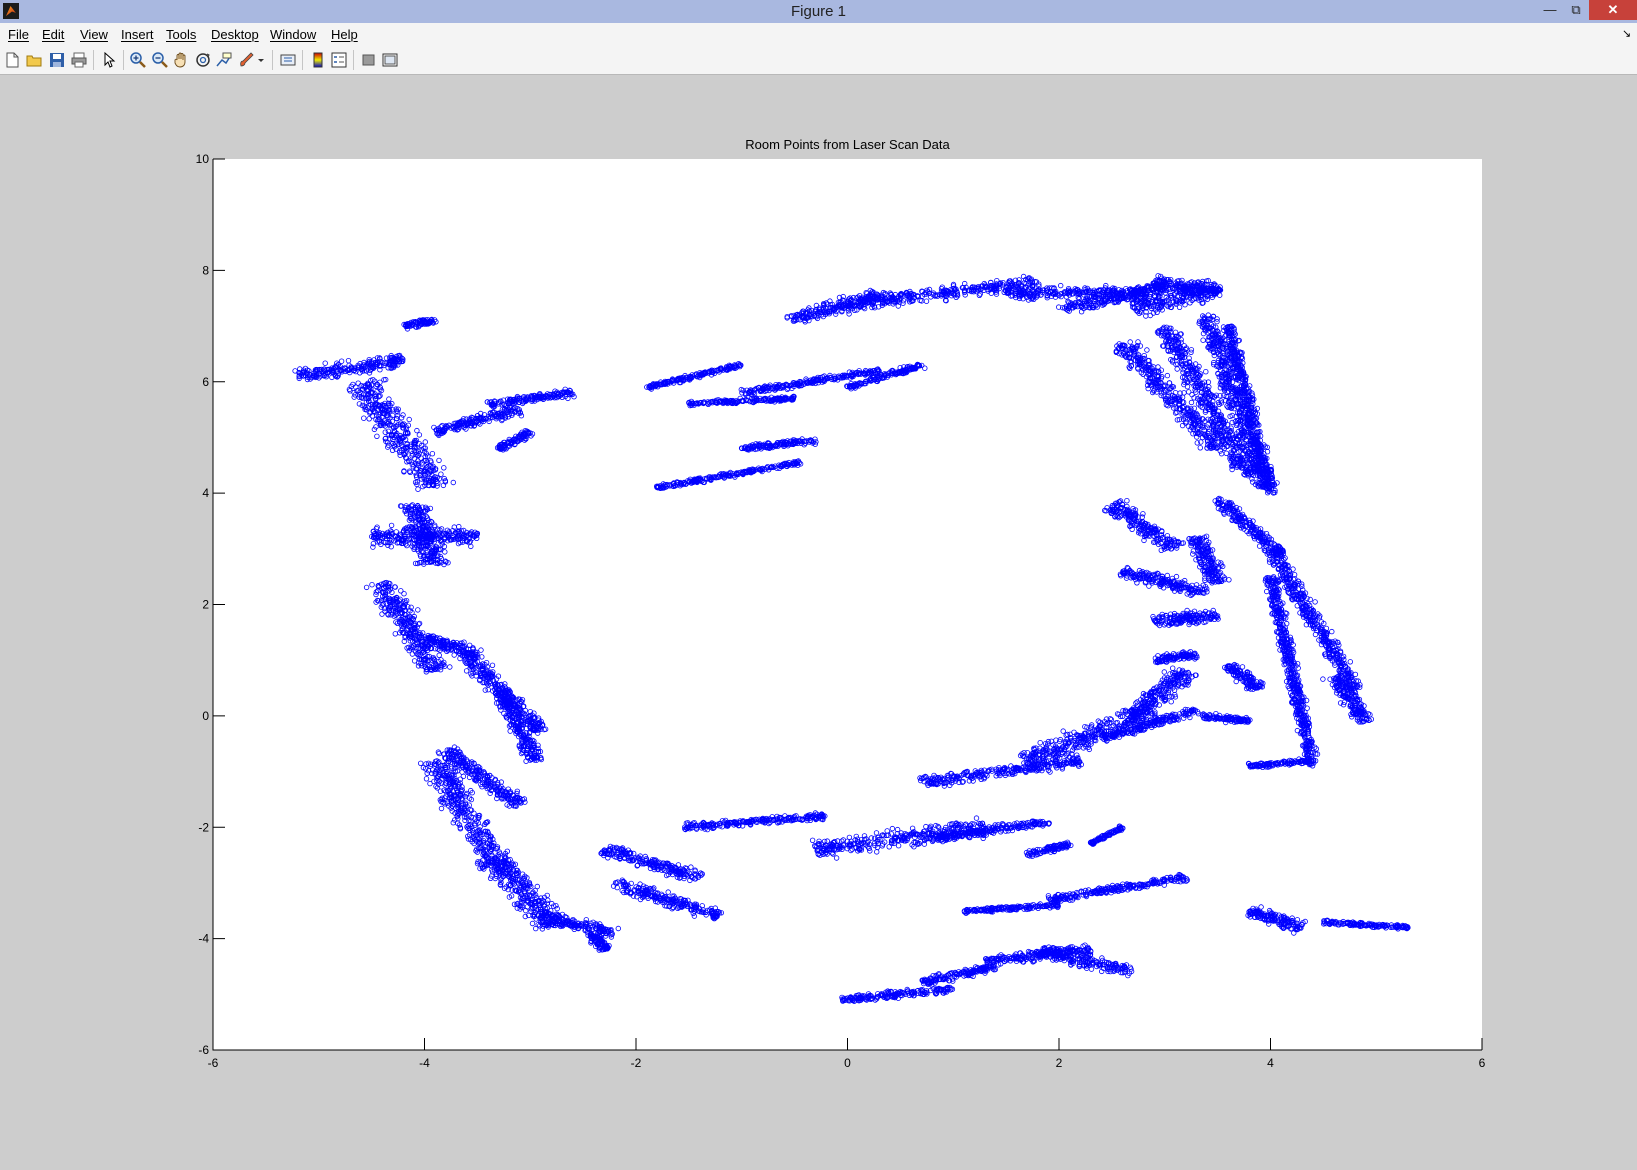 The image size is (1637, 1170). Describe the element at coordinates (390, 60) in the screenshot. I see `show-plot-tools-icon` at that location.